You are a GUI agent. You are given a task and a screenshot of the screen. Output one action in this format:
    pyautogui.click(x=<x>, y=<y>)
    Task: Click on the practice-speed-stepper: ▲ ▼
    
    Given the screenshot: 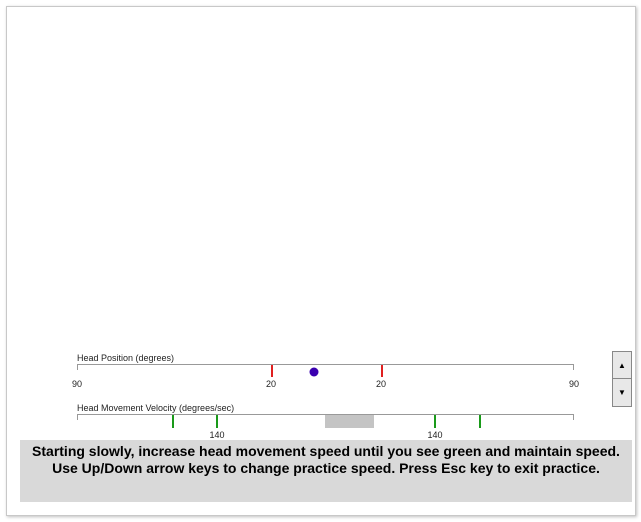 What is the action you would take?
    pyautogui.click(x=622, y=379)
    